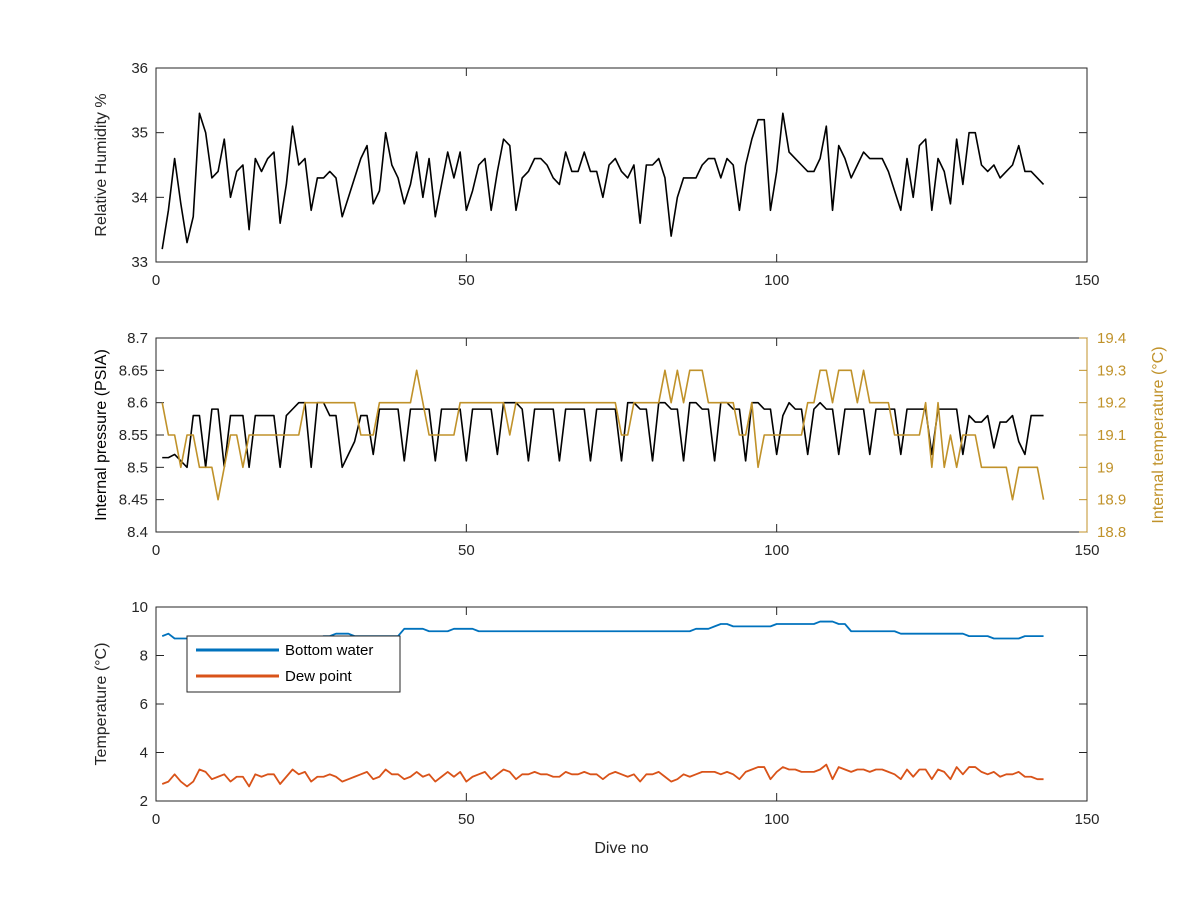 Image resolution: width=1200 pixels, height=900 pixels. I want to click on y2-tick-label: 18.8, so click(1111, 532).